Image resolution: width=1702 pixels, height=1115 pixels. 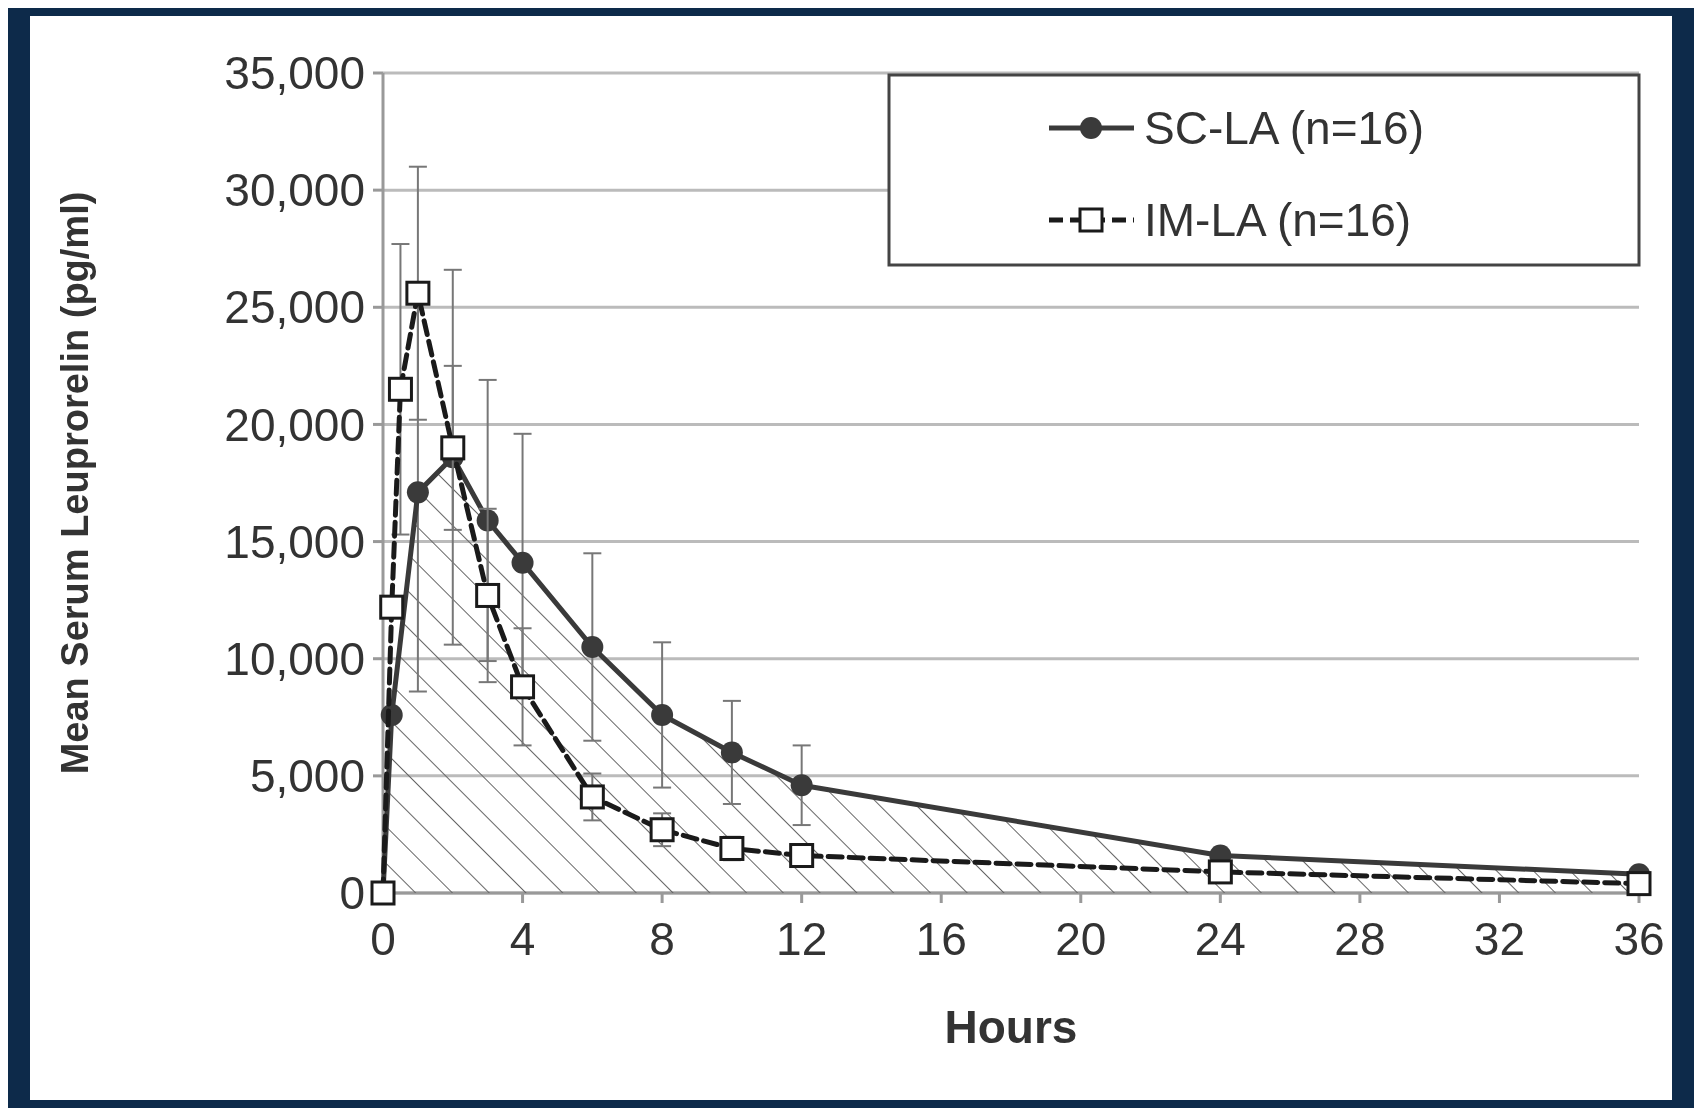 I want to click on y-tick-label: 25,000, so click(x=294, y=307).